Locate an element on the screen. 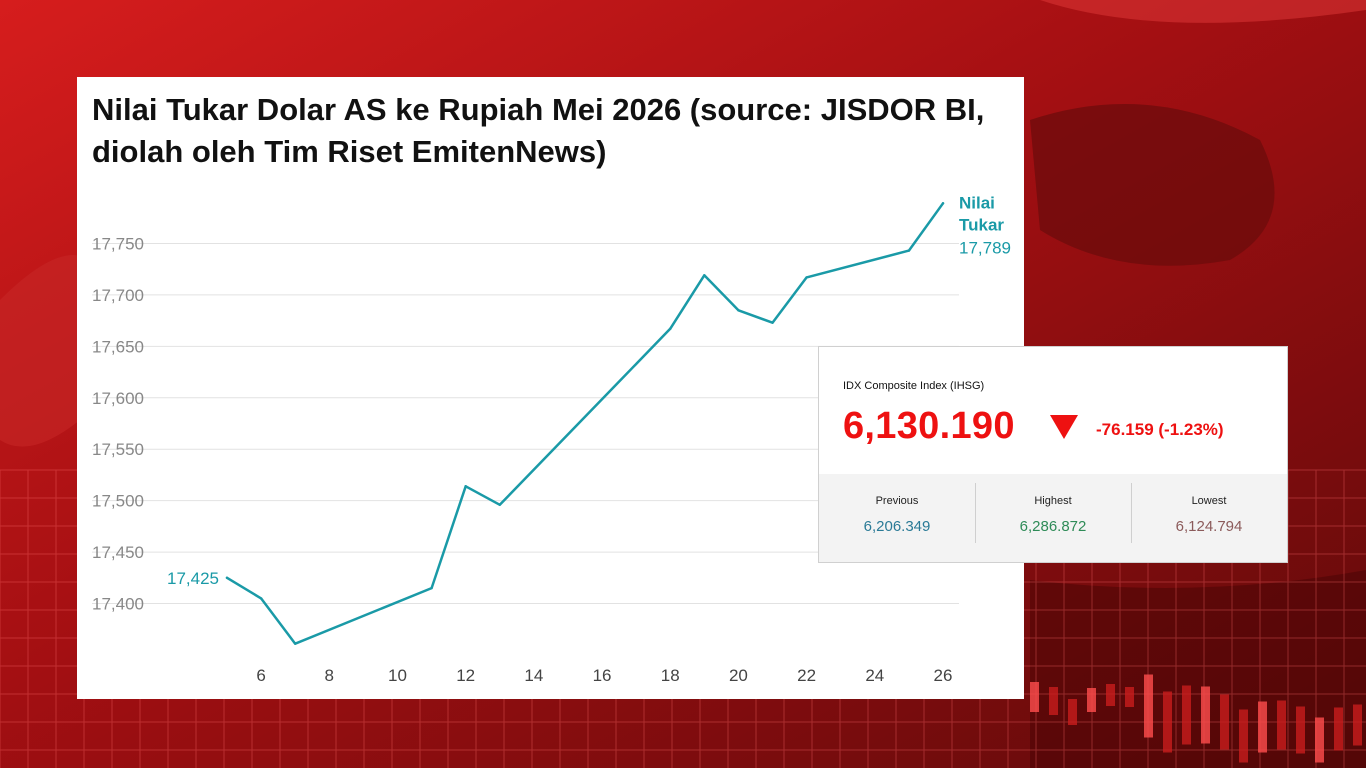 The height and width of the screenshot is (768, 1366). stat-lowest: Lowest 6,124.794 is located at coordinates (1209, 518).